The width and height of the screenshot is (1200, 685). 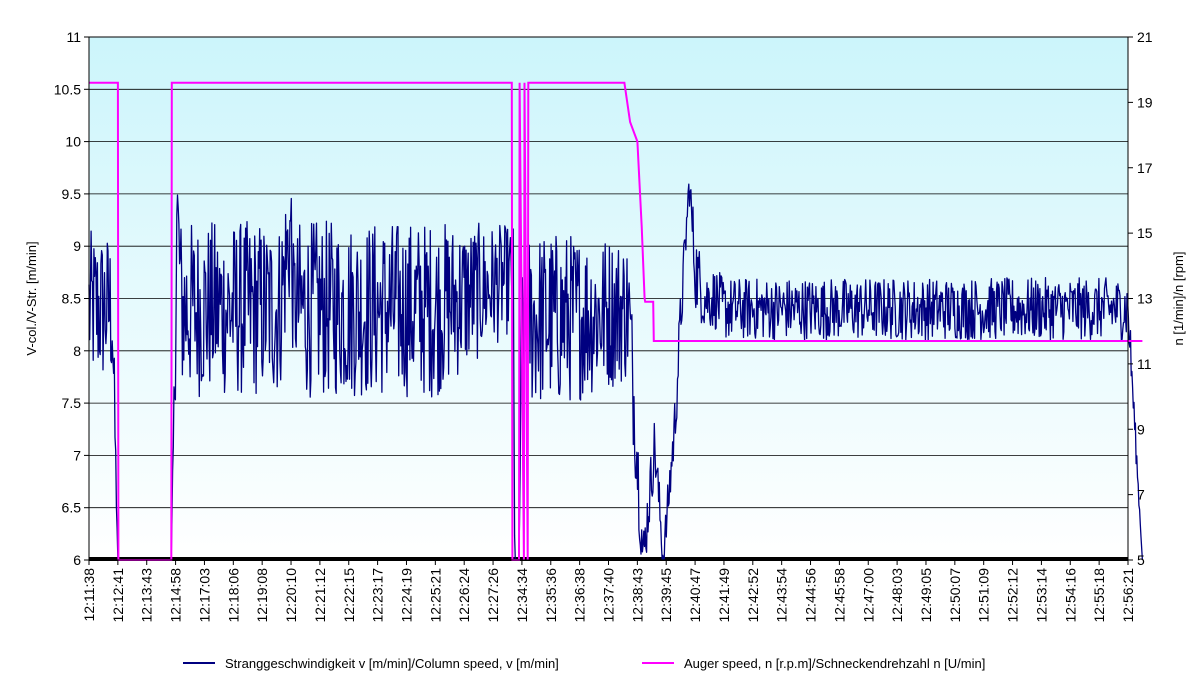 What do you see at coordinates (724, 595) in the screenshot?
I see `x-tick-label-22: 12:41:49` at bounding box center [724, 595].